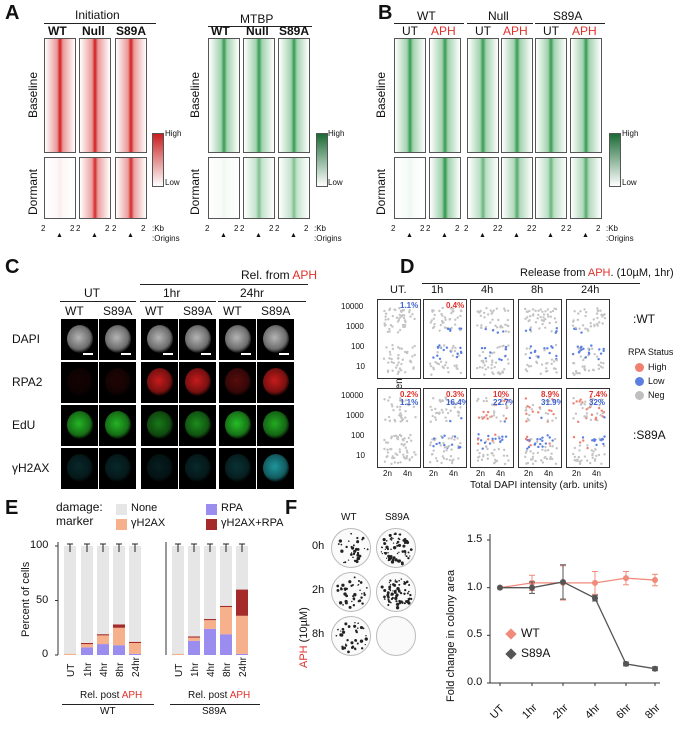 Image resolution: width=685 pixels, height=740 pixels. What do you see at coordinates (207, 228) in the screenshot?
I see `a2-tick-left: 2` at bounding box center [207, 228].